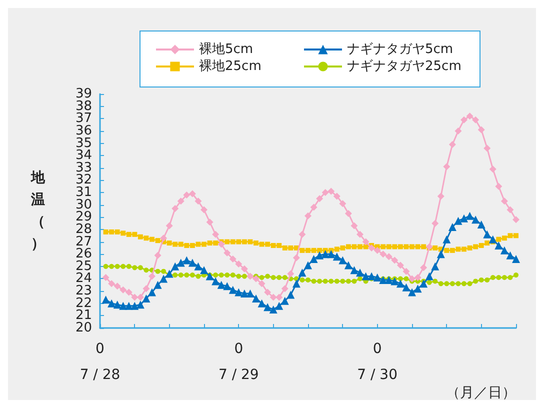 This screenshot has width=544, height=408. What do you see at coordinates (100, 362) in the screenshot?
I see `x-tick-label: 0 7 / 28` at bounding box center [100, 362].